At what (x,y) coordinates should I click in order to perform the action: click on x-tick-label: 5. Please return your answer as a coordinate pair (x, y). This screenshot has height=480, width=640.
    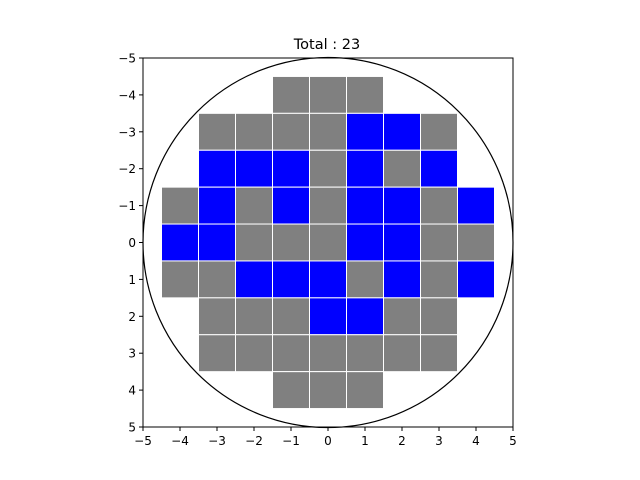
    Looking at the image, I should click on (513, 441).